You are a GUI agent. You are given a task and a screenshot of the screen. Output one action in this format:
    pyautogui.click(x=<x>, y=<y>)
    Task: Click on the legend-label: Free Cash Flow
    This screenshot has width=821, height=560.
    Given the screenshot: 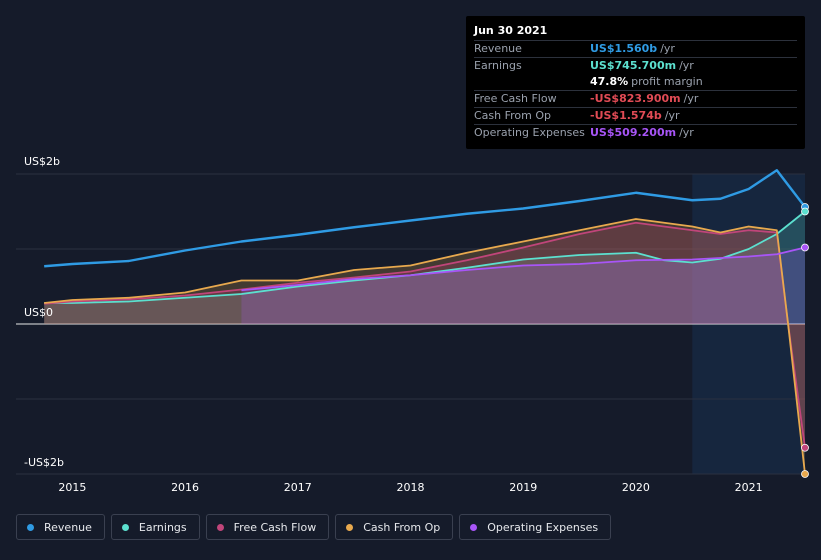 What is the action you would take?
    pyautogui.click(x=275, y=527)
    